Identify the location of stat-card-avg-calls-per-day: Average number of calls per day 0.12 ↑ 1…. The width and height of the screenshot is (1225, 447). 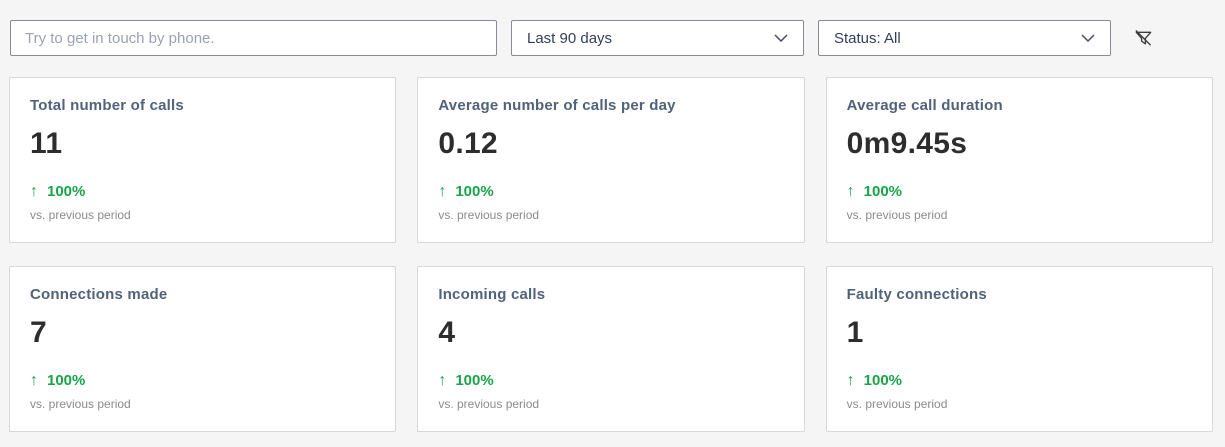
(611, 160).